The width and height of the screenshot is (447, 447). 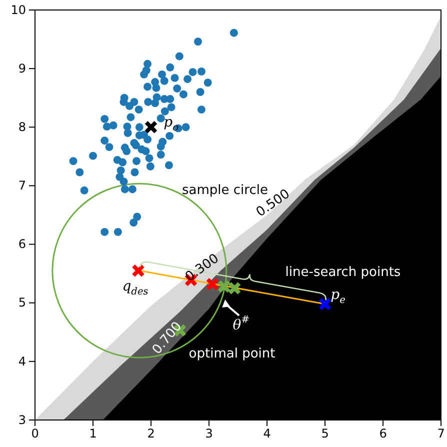 I want to click on y-tick-label: 7, so click(x=22, y=185).